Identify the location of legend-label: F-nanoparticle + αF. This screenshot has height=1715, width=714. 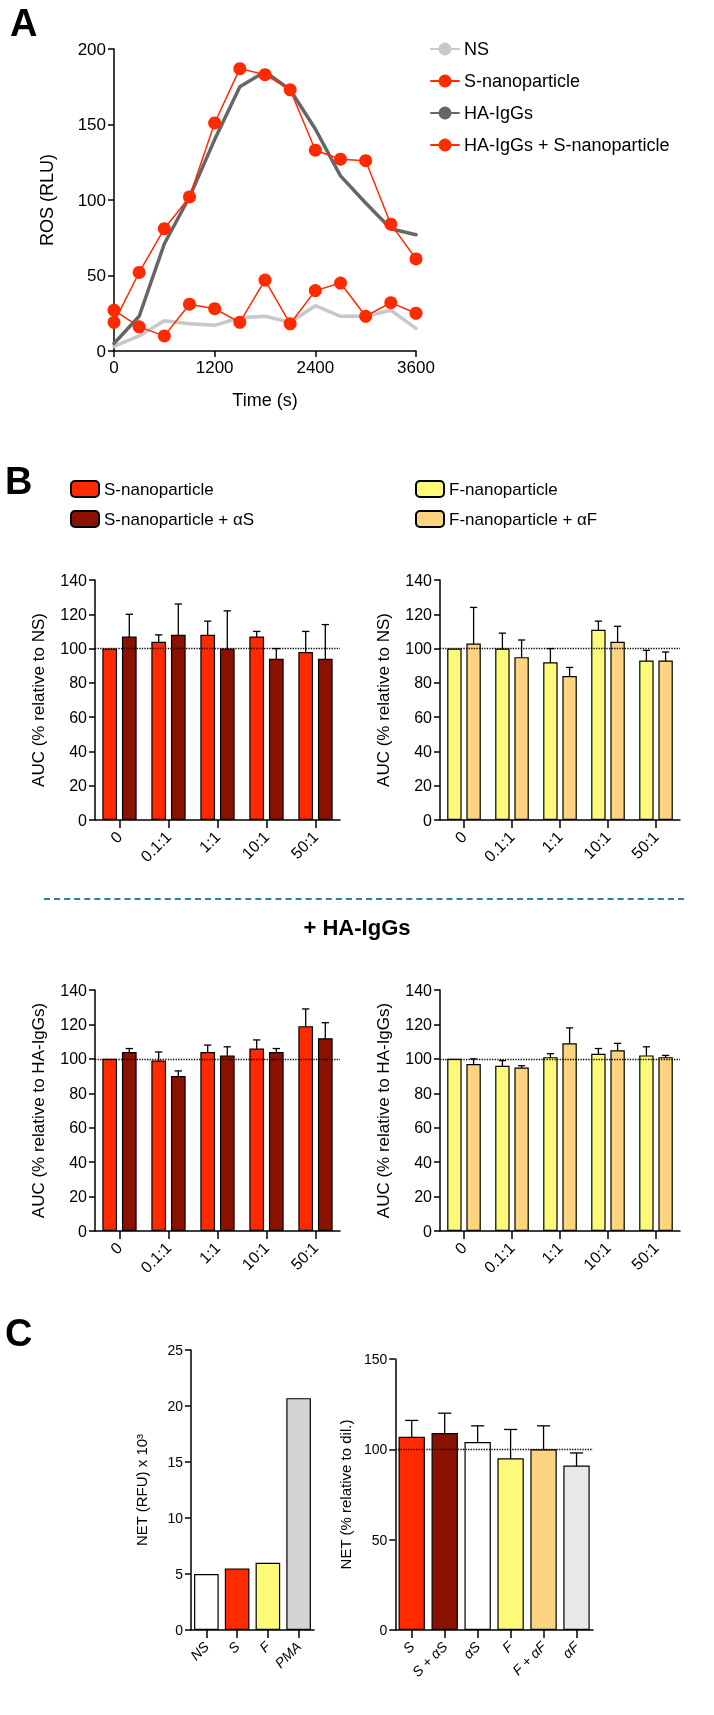
(523, 519).